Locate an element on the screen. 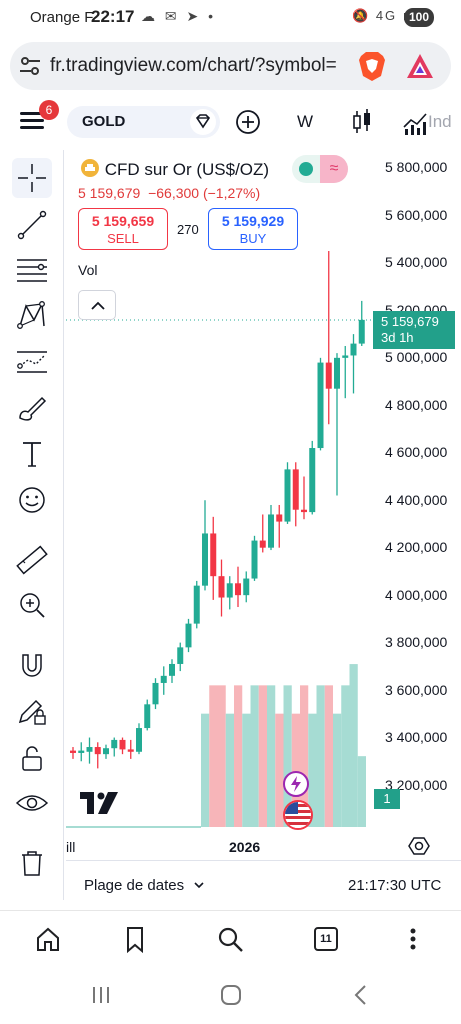 This screenshot has height=1024, width=461. sell-button: 5 159,659 SELL is located at coordinates (123, 229).